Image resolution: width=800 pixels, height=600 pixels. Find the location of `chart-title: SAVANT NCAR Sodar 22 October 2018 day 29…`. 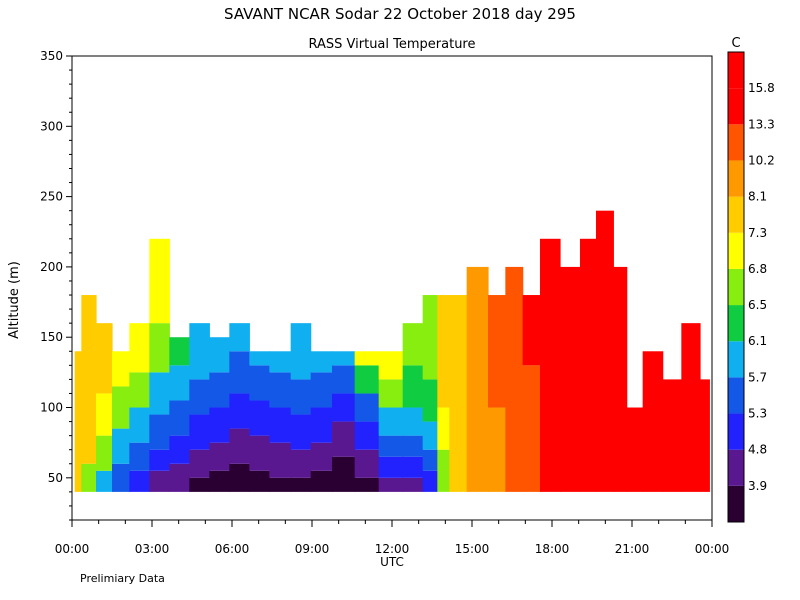

chart-title: SAVANT NCAR Sodar 22 October 2018 day 29… is located at coordinates (400, 14).